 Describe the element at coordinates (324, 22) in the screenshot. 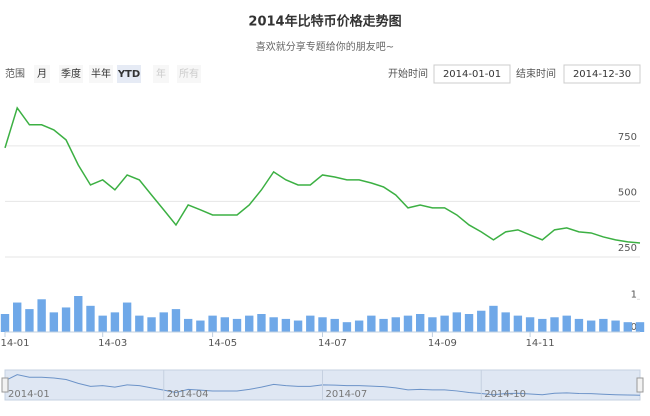

I see `chart-title: 2014年比特币价格走势图` at that location.